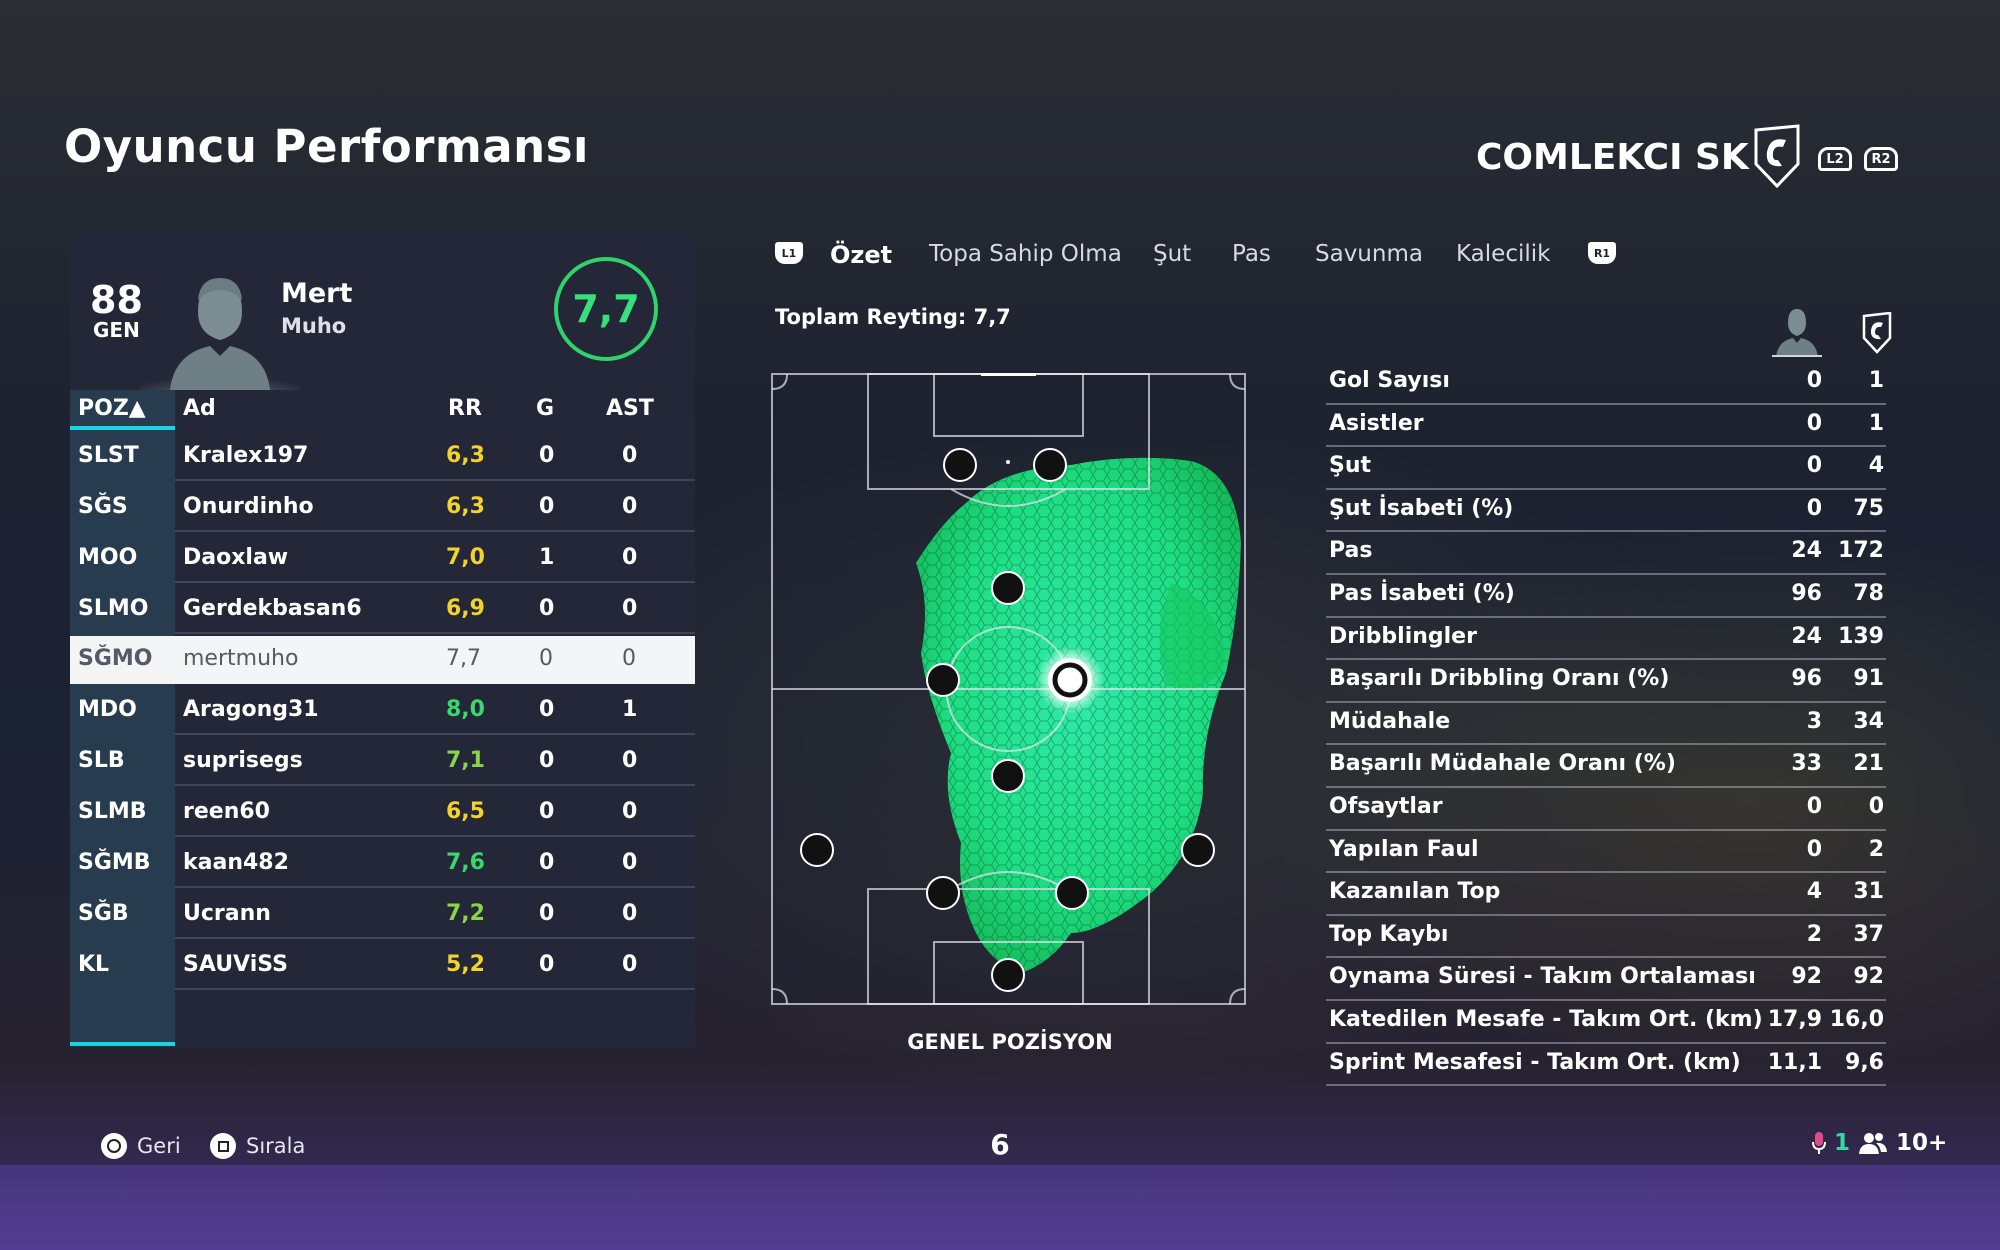 This screenshot has width=2000, height=1250. Describe the element at coordinates (382, 508) in the screenshot. I see `table-row: SĞS Onurdinho 6,3 0 0` at that location.